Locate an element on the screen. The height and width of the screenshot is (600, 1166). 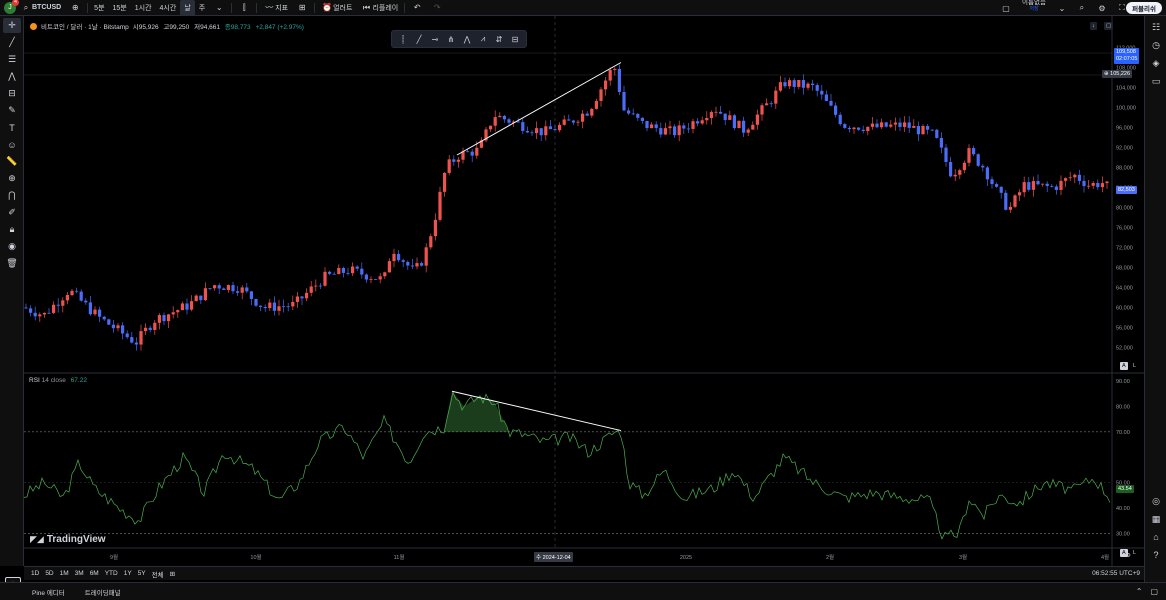
rsi-scale-auto: A is located at coordinates (1124, 553).